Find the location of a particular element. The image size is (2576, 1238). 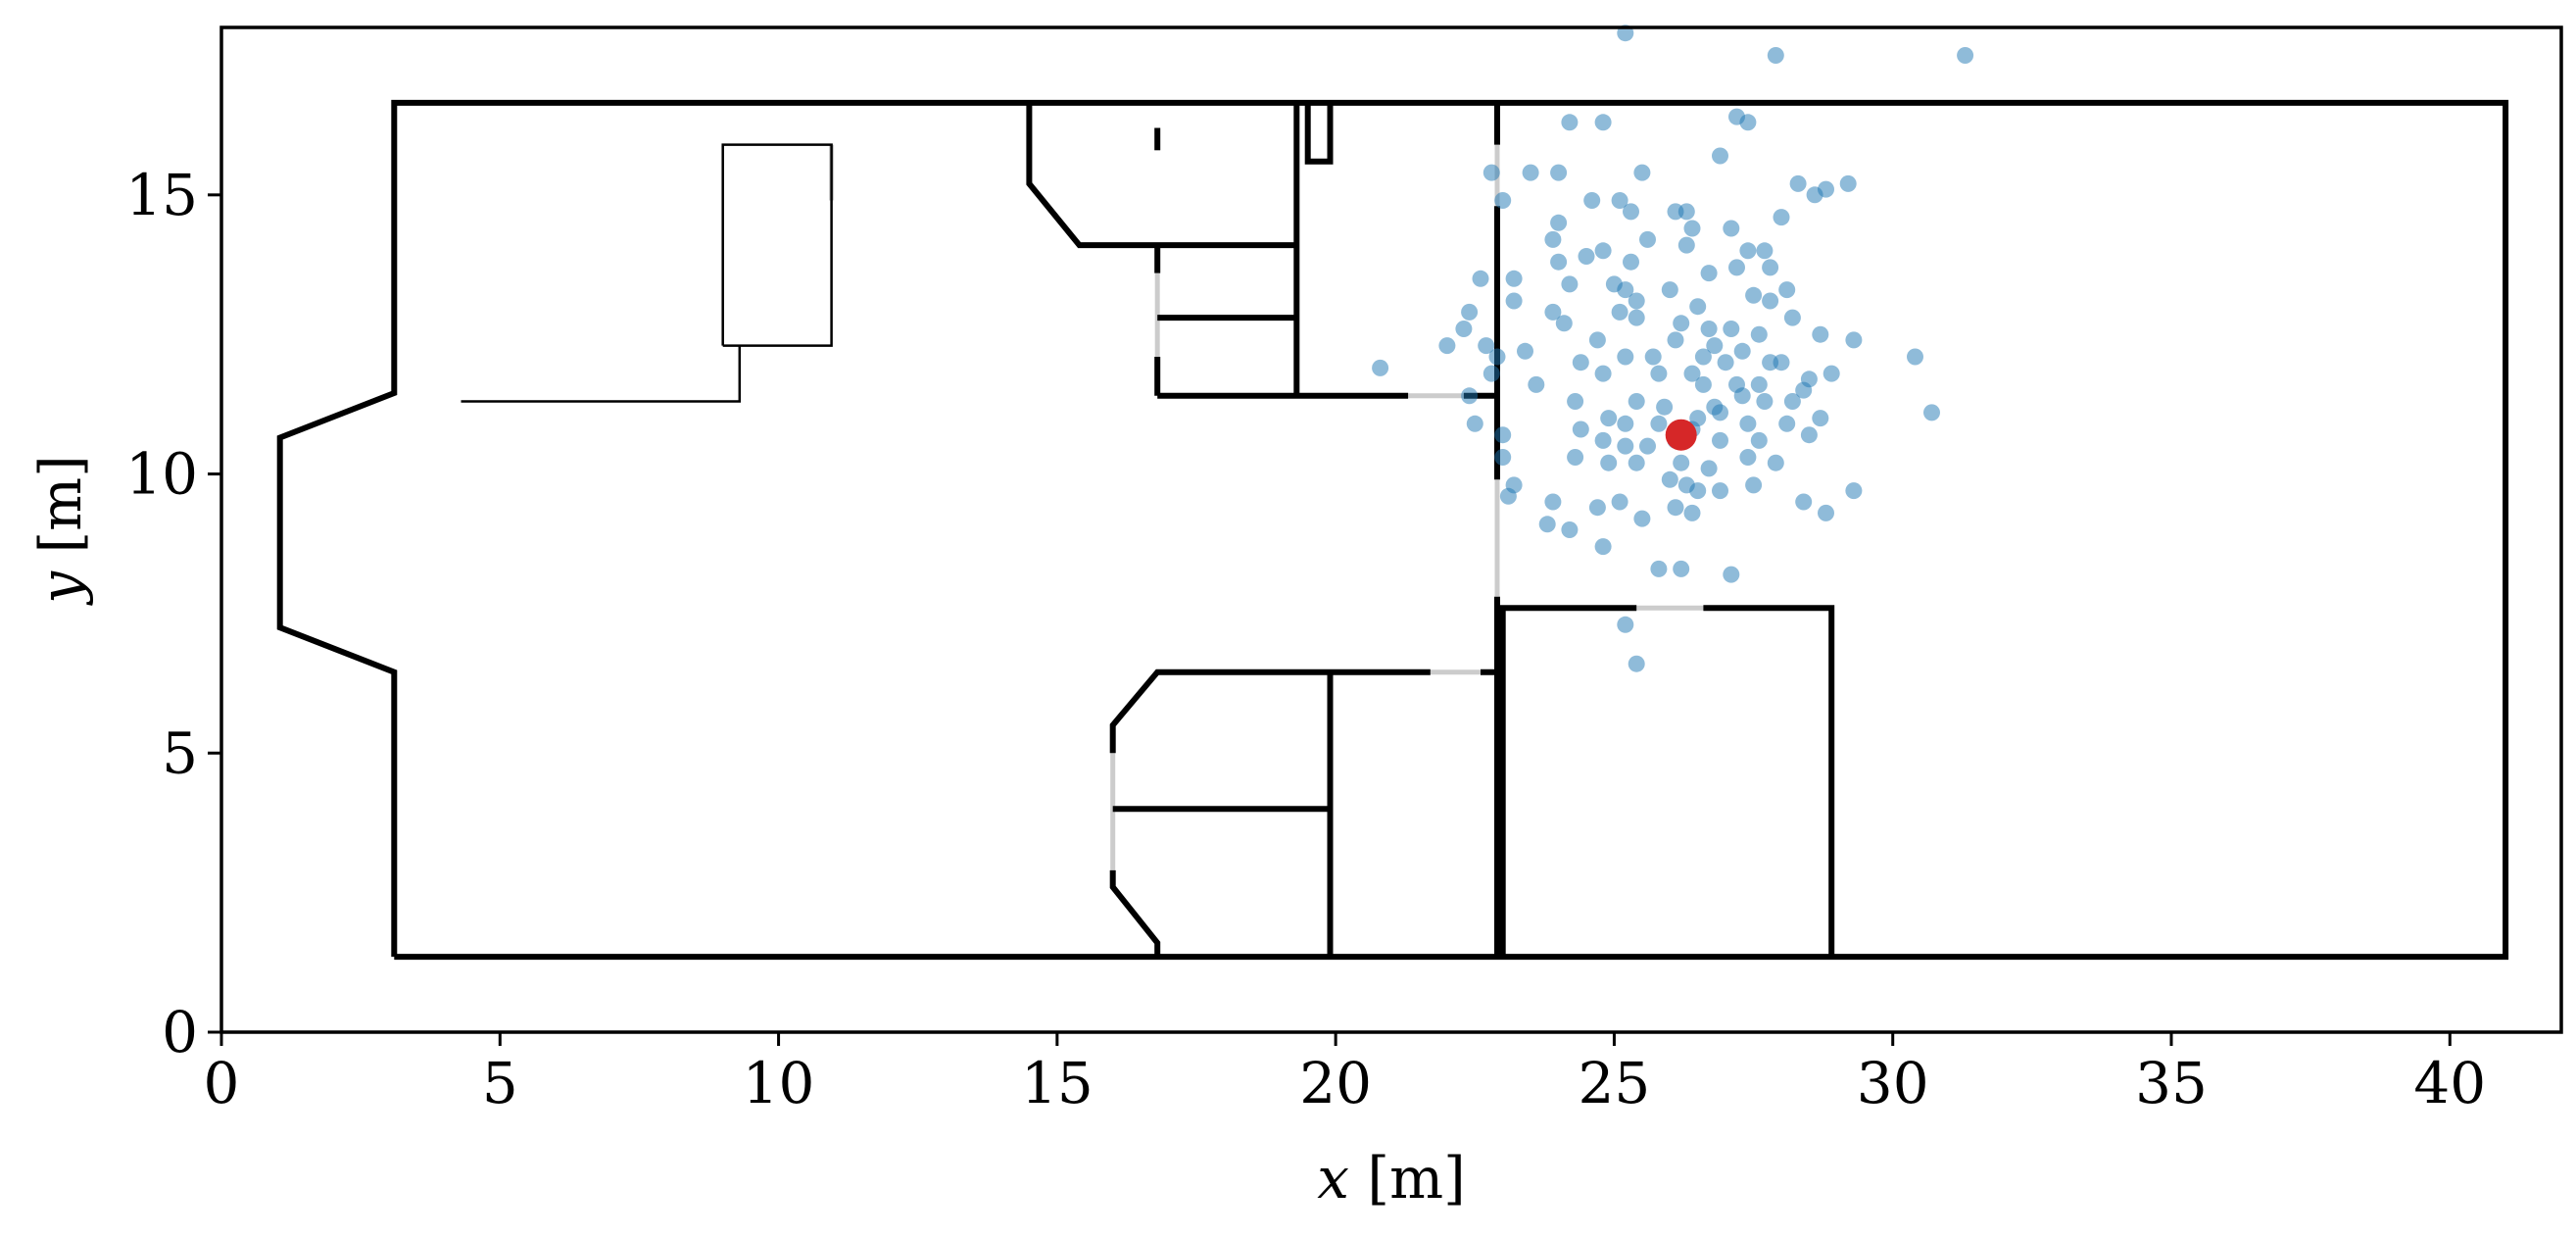

furniture-outline is located at coordinates (601, 374).